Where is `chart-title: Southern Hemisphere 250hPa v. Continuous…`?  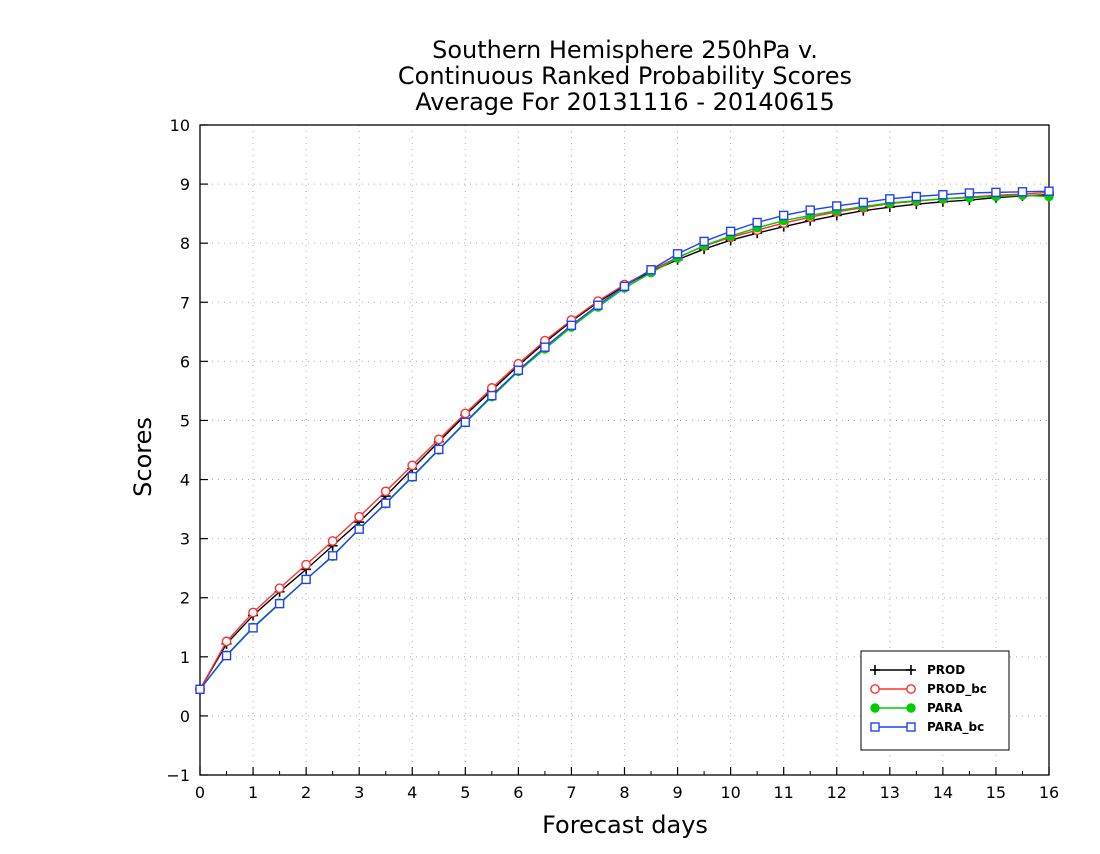
chart-title: Southern Hemisphere 250hPa v. Continuous… is located at coordinates (625, 76).